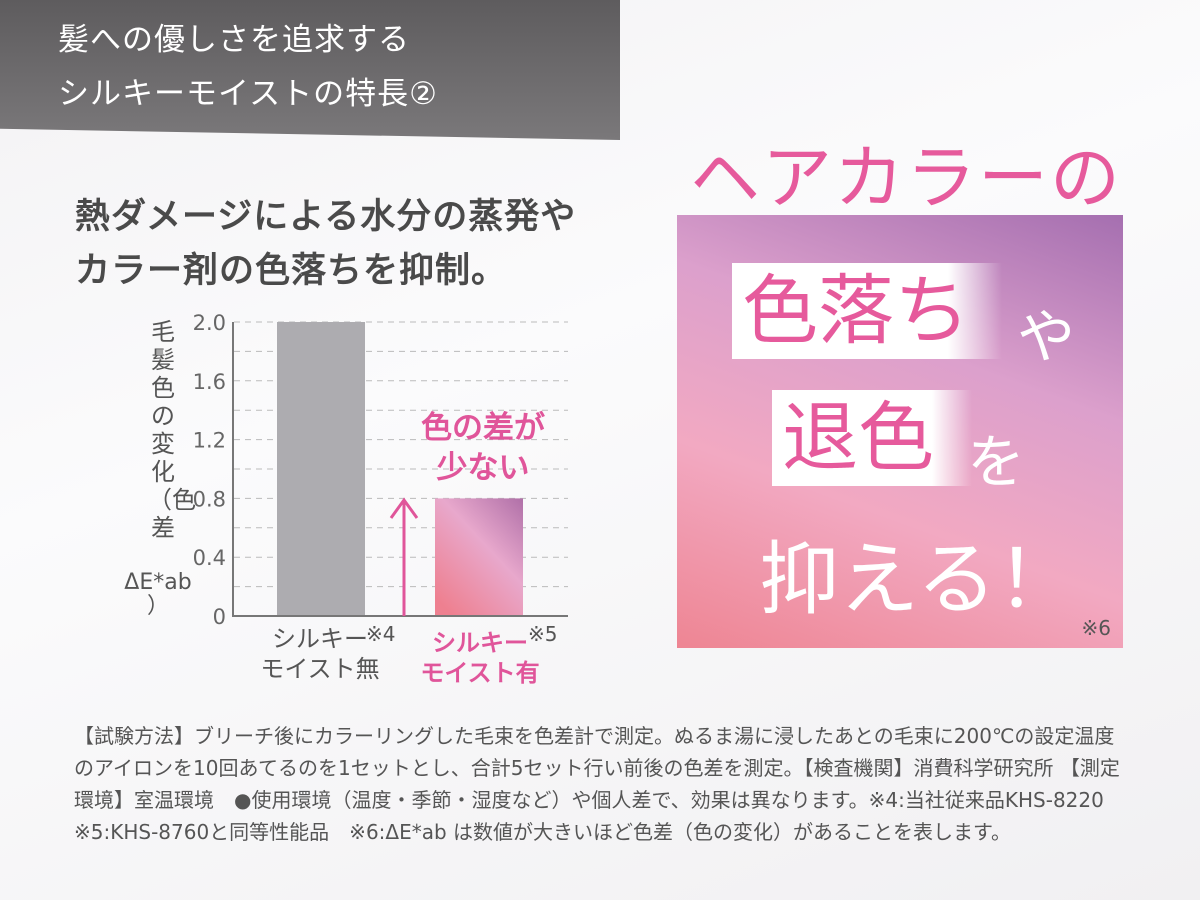  I want to click on cat0-line1: シルキー, so click(320, 639).